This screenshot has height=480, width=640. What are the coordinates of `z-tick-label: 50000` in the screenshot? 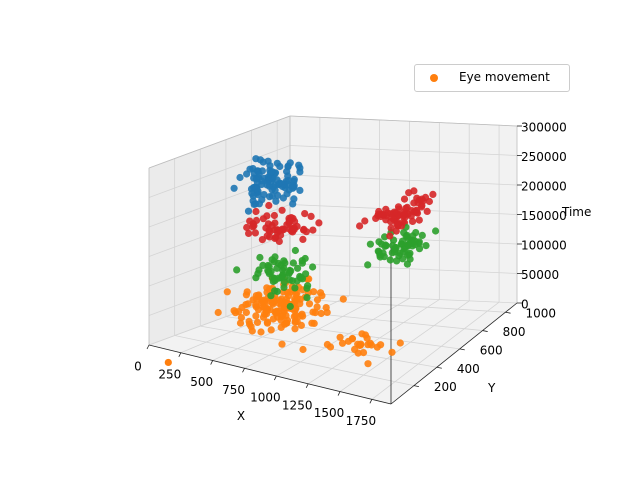 It's located at (540, 275).